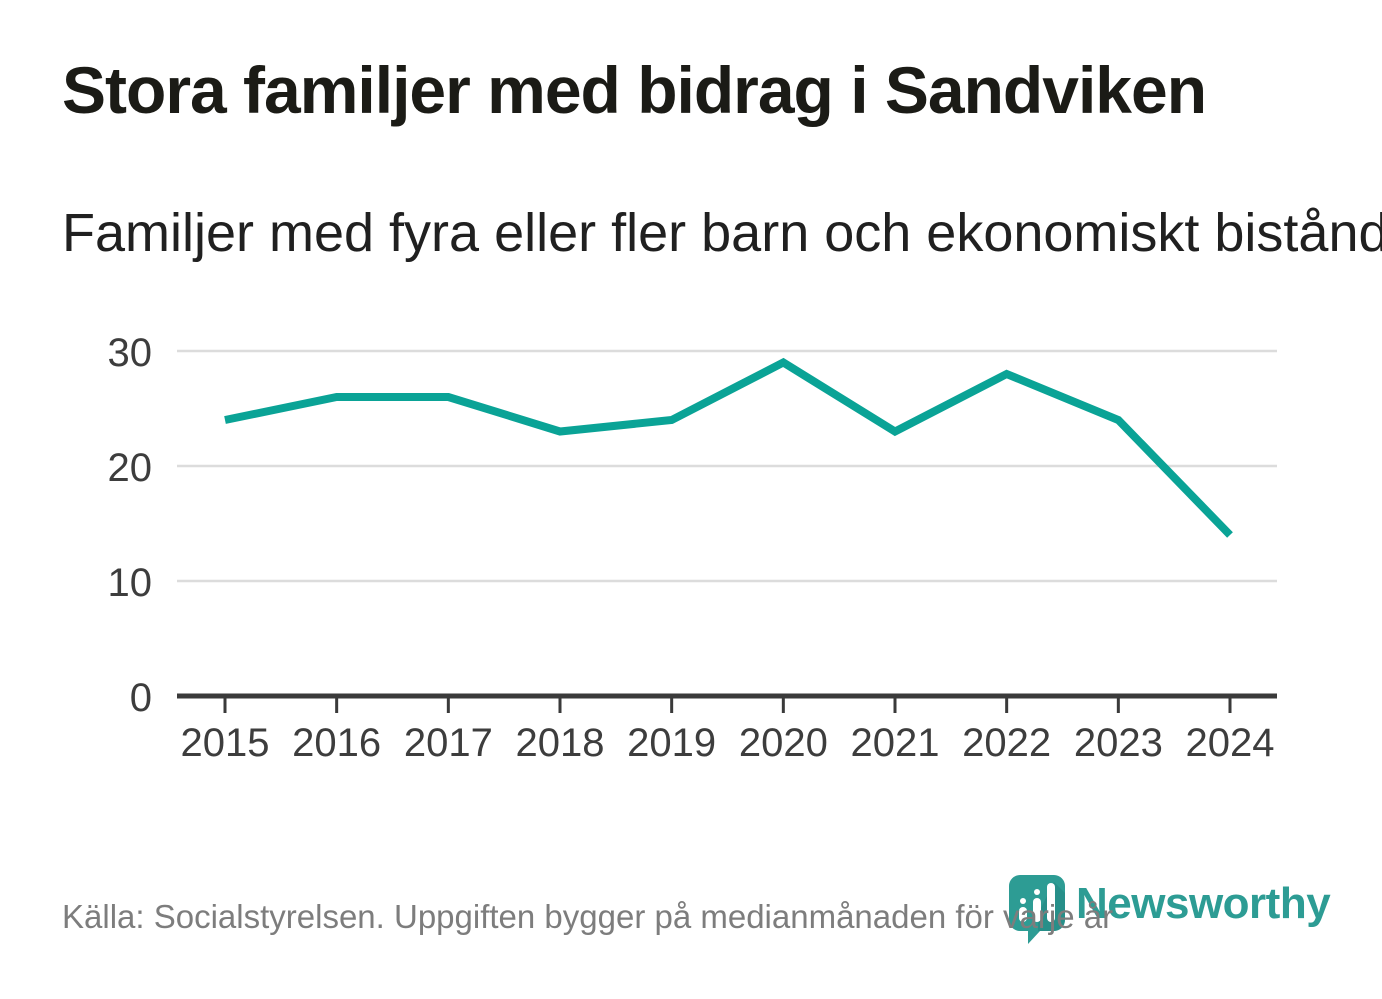  Describe the element at coordinates (560, 743) in the screenshot. I see `x-tick-label: 2018` at that location.